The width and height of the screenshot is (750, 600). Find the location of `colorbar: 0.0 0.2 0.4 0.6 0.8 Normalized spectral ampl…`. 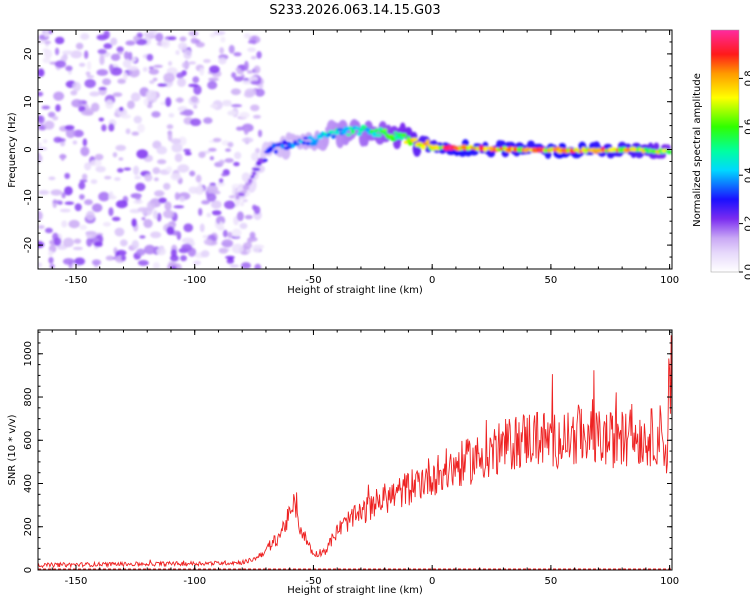

colorbar: 0.0 0.2 0.4 0.6 0.8 Normalized spectral ampl… is located at coordinates (721, 154).